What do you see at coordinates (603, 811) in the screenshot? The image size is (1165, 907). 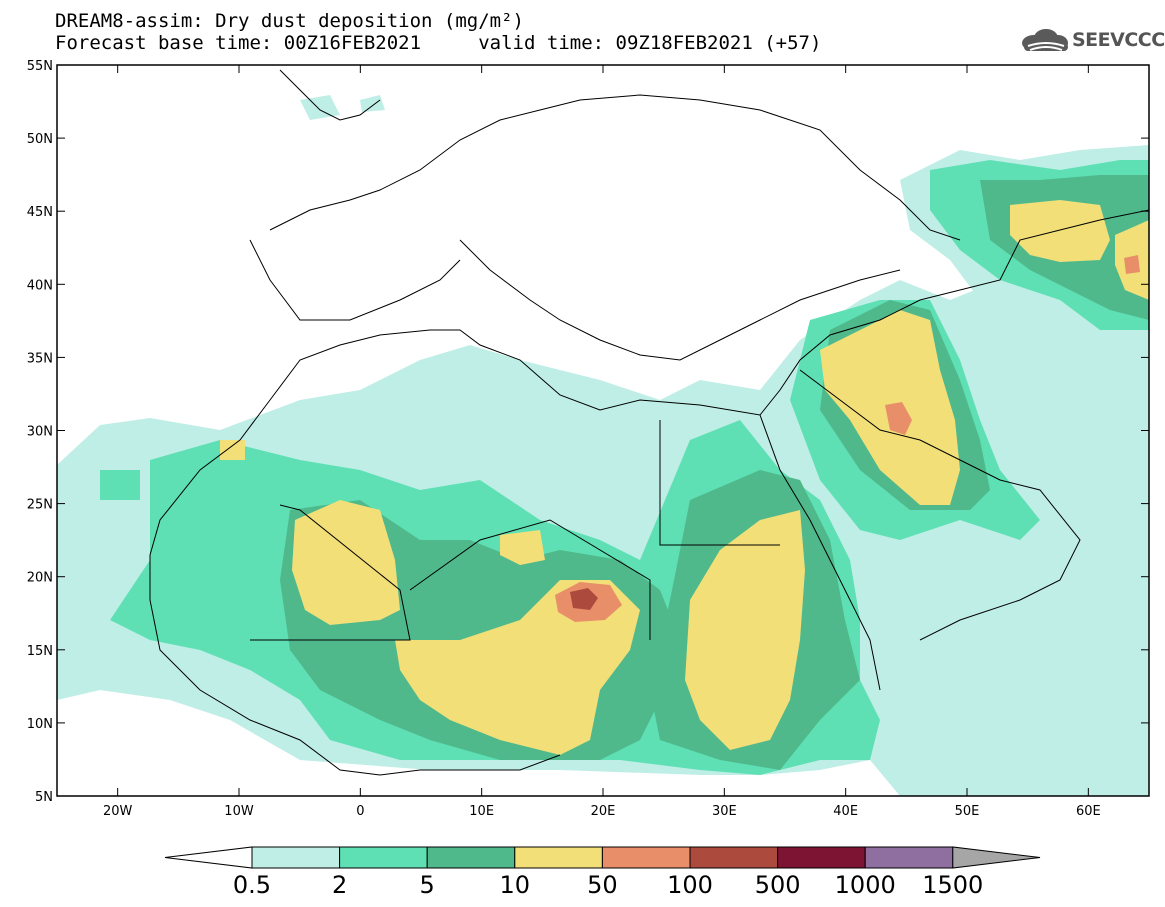 I see `lon-tick-label: 20E` at bounding box center [603, 811].